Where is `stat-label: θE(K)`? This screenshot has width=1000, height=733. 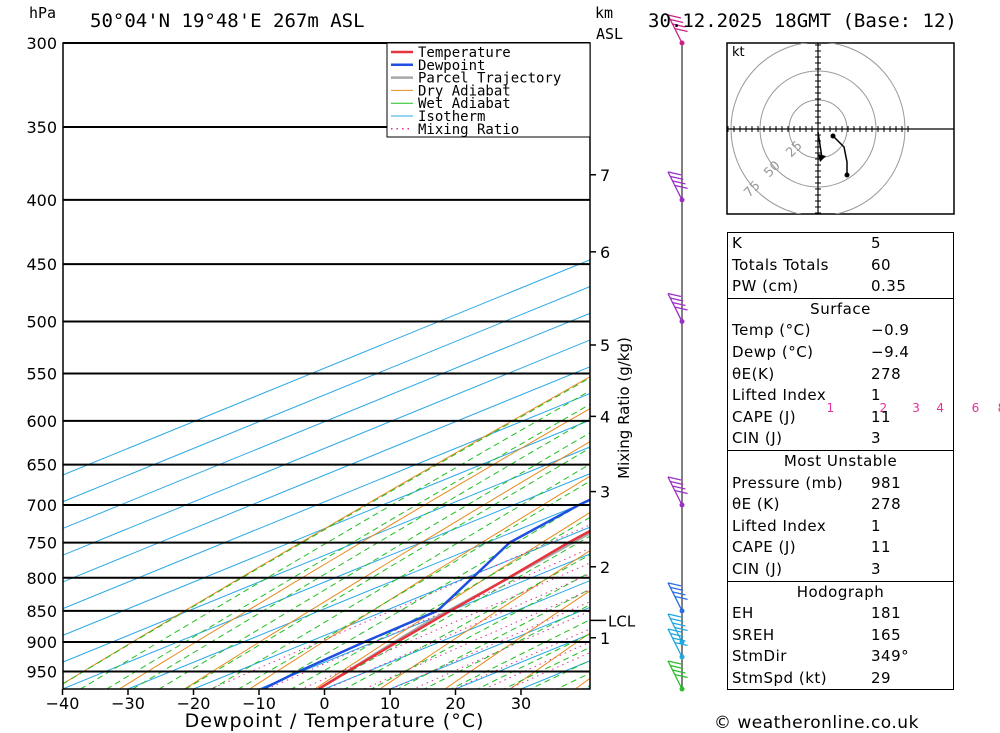 stat-label: θE(K) is located at coordinates (753, 373).